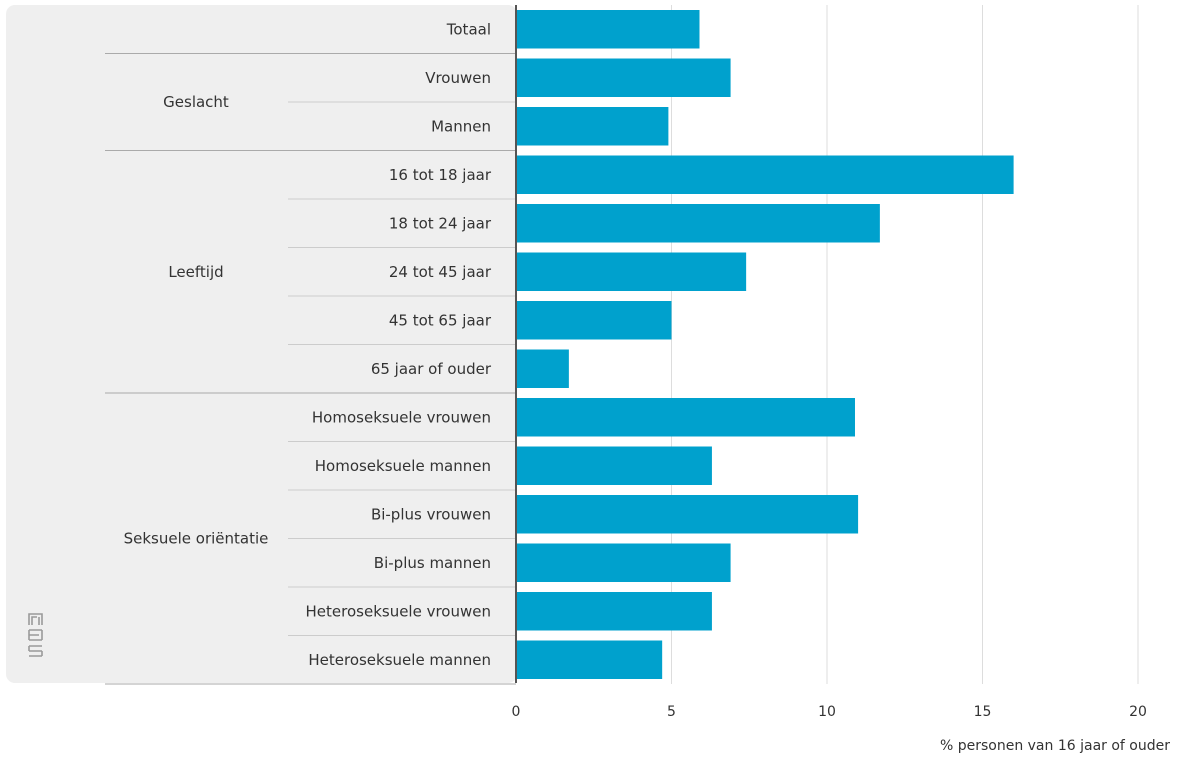 This screenshot has height=758, width=1181. Describe the element at coordinates (432, 563) in the screenshot. I see `category-label: Bi-plus mannen` at that location.